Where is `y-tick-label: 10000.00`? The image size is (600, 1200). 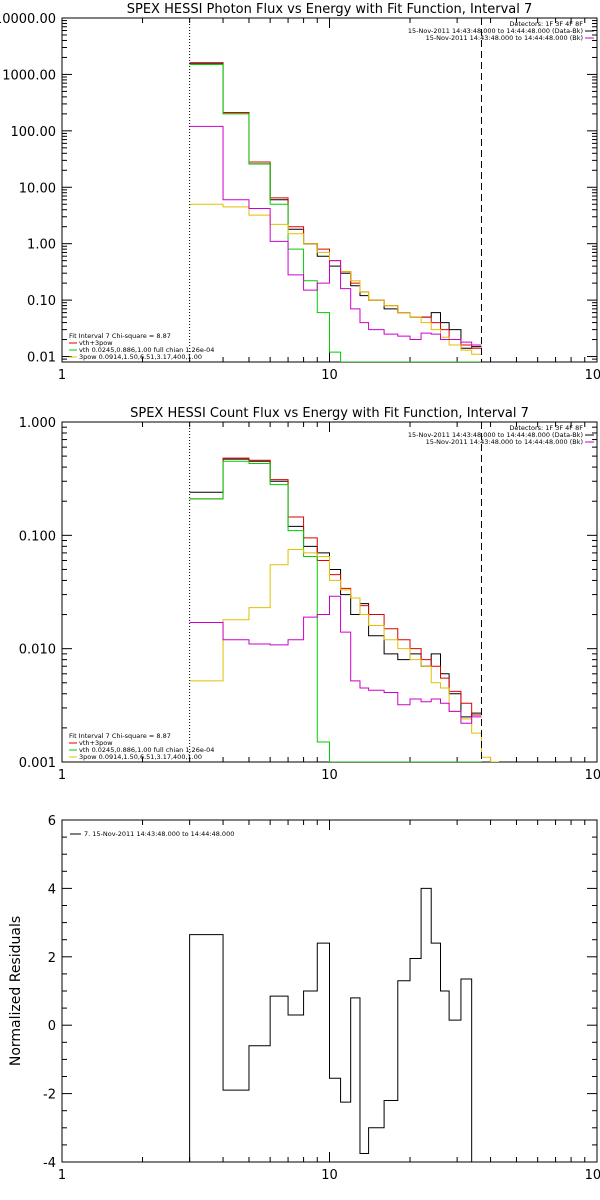
y-tick-label: 10000.00 is located at coordinates (28, 19).